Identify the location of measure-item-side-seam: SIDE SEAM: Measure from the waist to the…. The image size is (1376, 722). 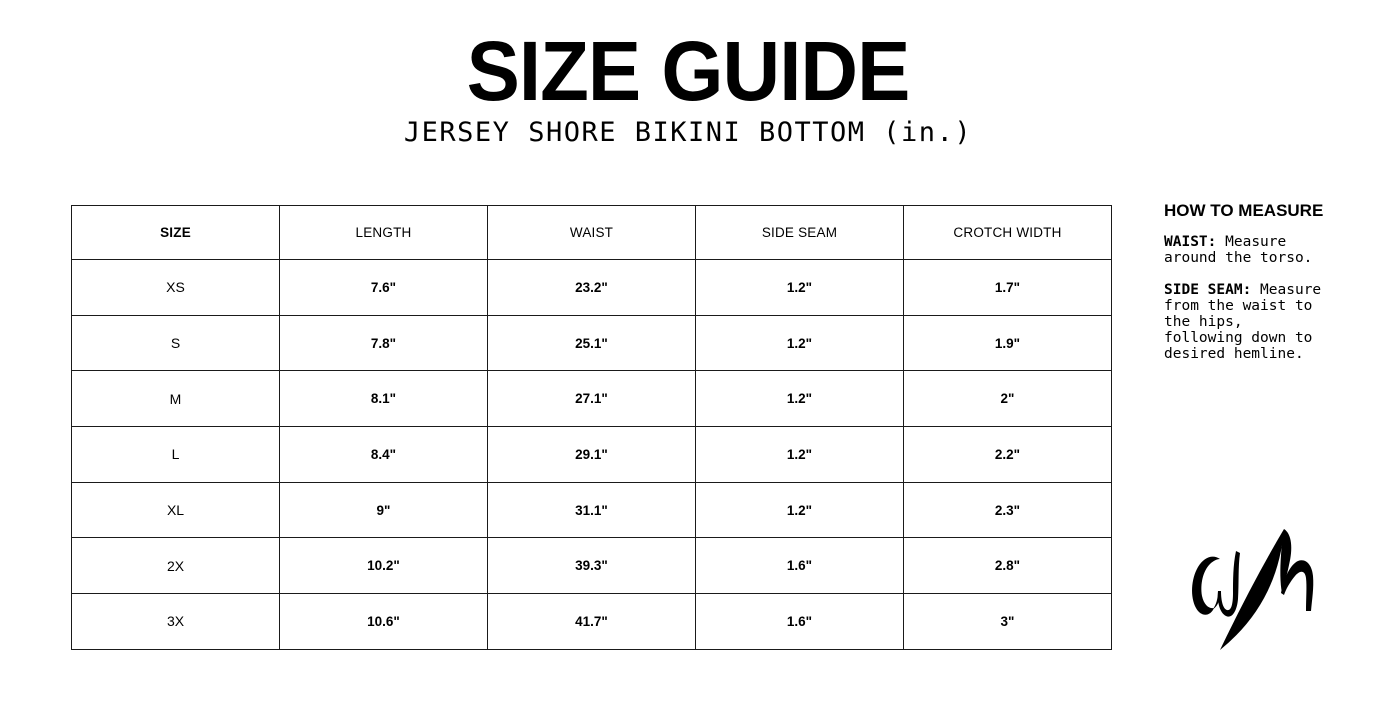
(1245, 322).